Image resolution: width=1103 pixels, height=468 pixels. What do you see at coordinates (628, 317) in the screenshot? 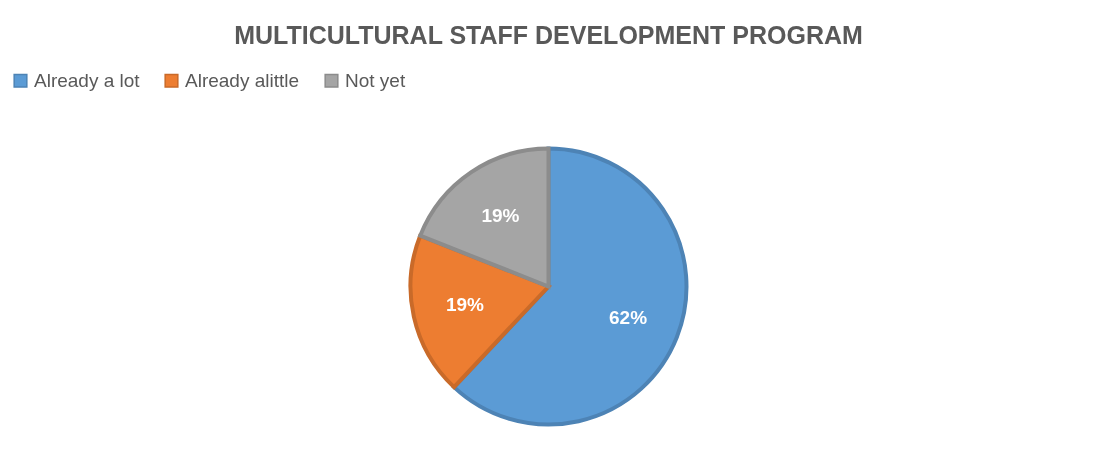
I see `data-label: 62%` at bounding box center [628, 317].